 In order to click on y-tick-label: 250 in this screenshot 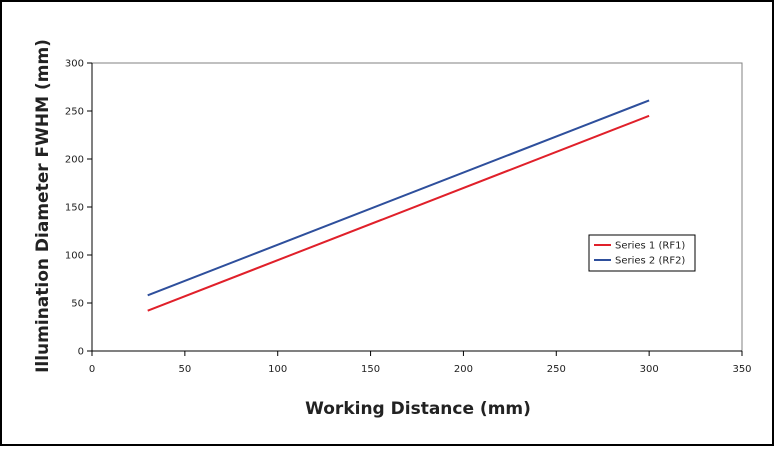, I will do `click(74, 112)`.